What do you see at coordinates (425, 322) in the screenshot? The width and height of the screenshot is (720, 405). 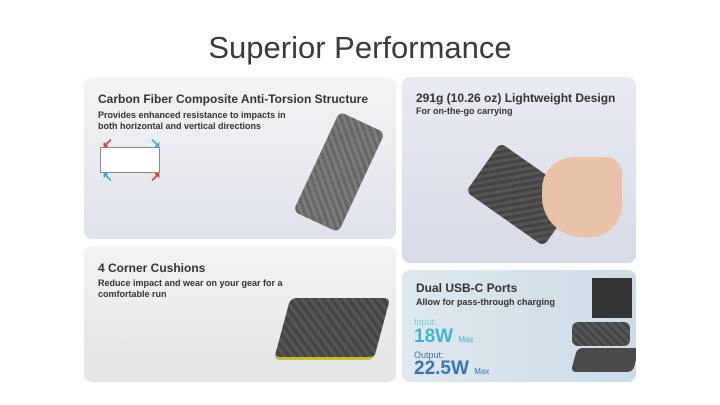 I see `input-label: Input:` at bounding box center [425, 322].